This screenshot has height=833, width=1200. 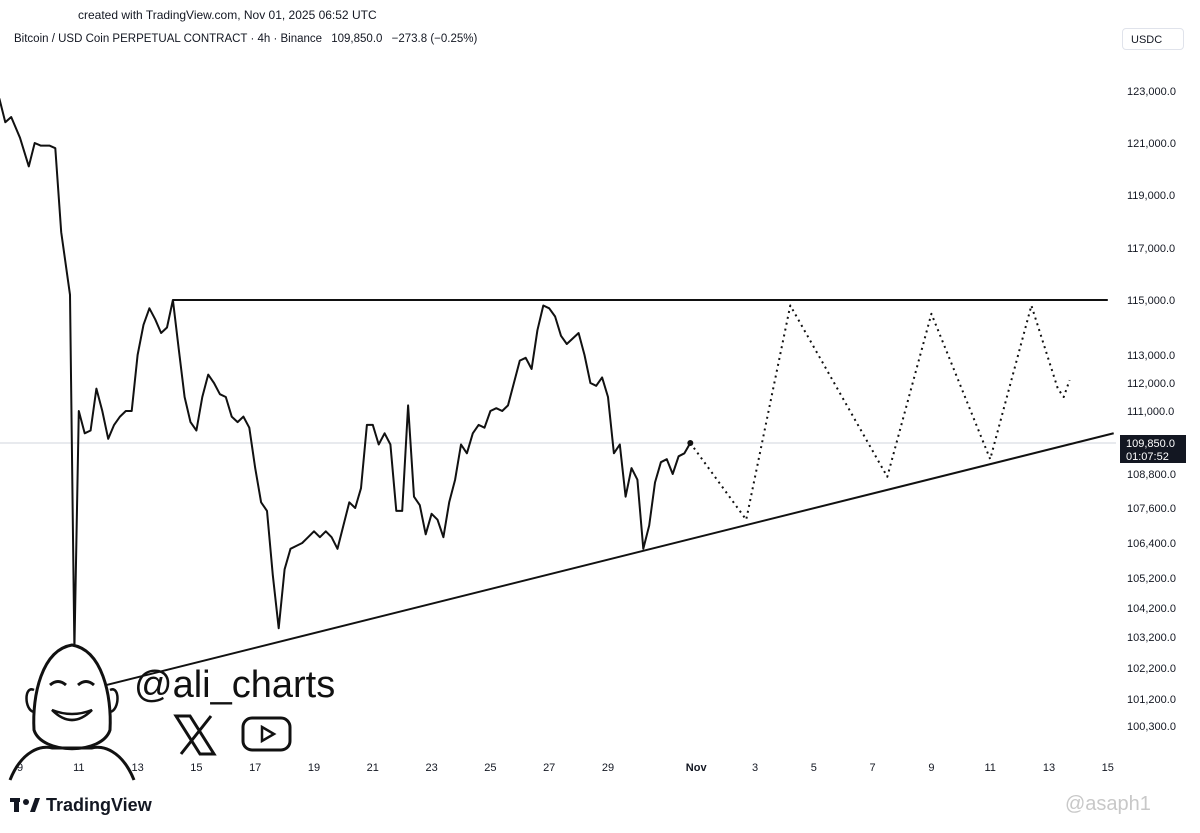 What do you see at coordinates (697, 768) in the screenshot?
I see `x-tick-label: Nov` at bounding box center [697, 768].